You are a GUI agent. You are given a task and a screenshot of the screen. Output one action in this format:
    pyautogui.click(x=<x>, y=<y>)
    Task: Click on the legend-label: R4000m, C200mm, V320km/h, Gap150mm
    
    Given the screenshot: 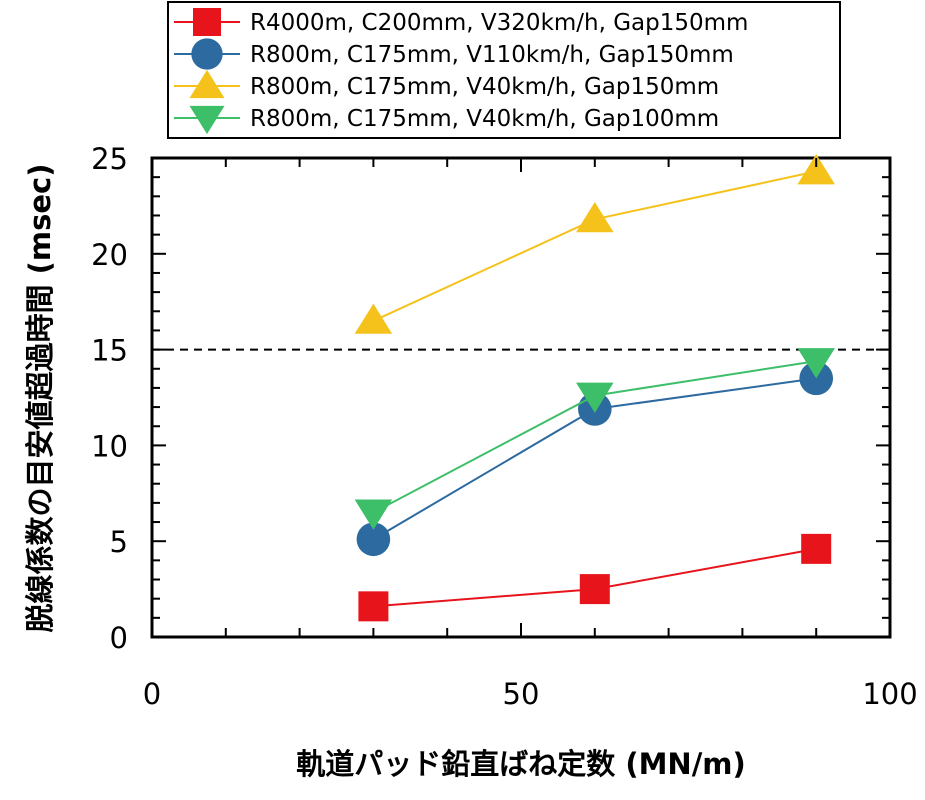 What is the action you would take?
    pyautogui.click(x=499, y=23)
    